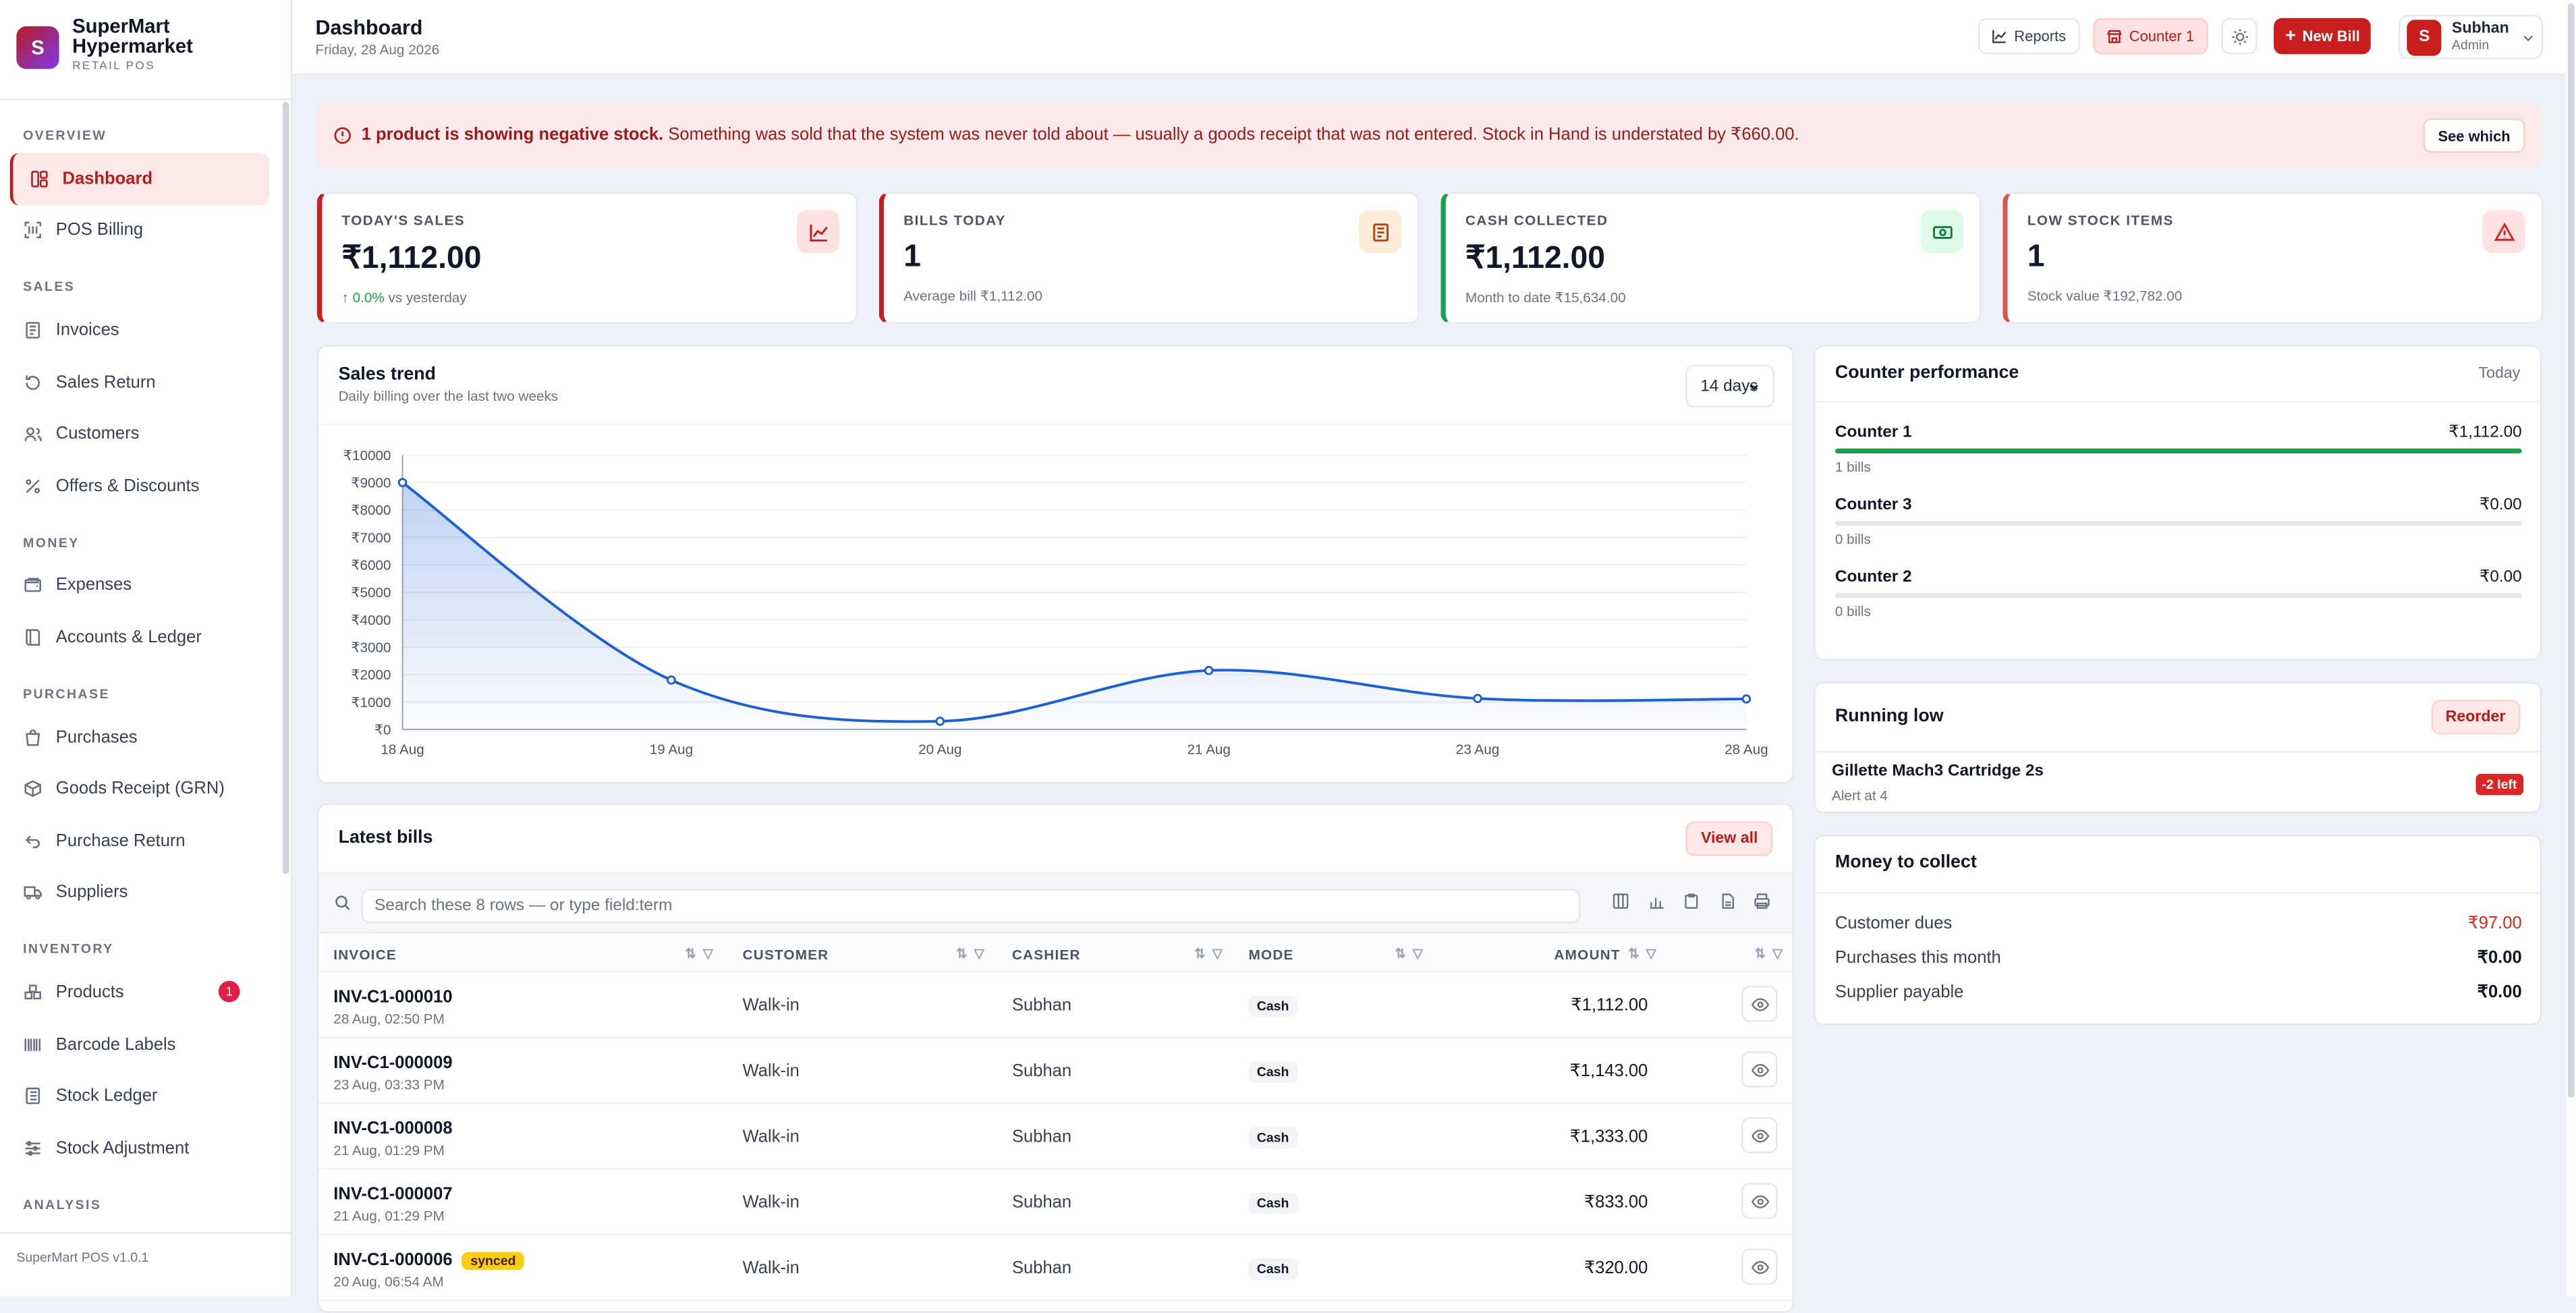 The width and height of the screenshot is (2576, 1313). What do you see at coordinates (139, 789) in the screenshot?
I see `sidebar-item-goods-receipt-grn: Goods Receipt (GRN)` at bounding box center [139, 789].